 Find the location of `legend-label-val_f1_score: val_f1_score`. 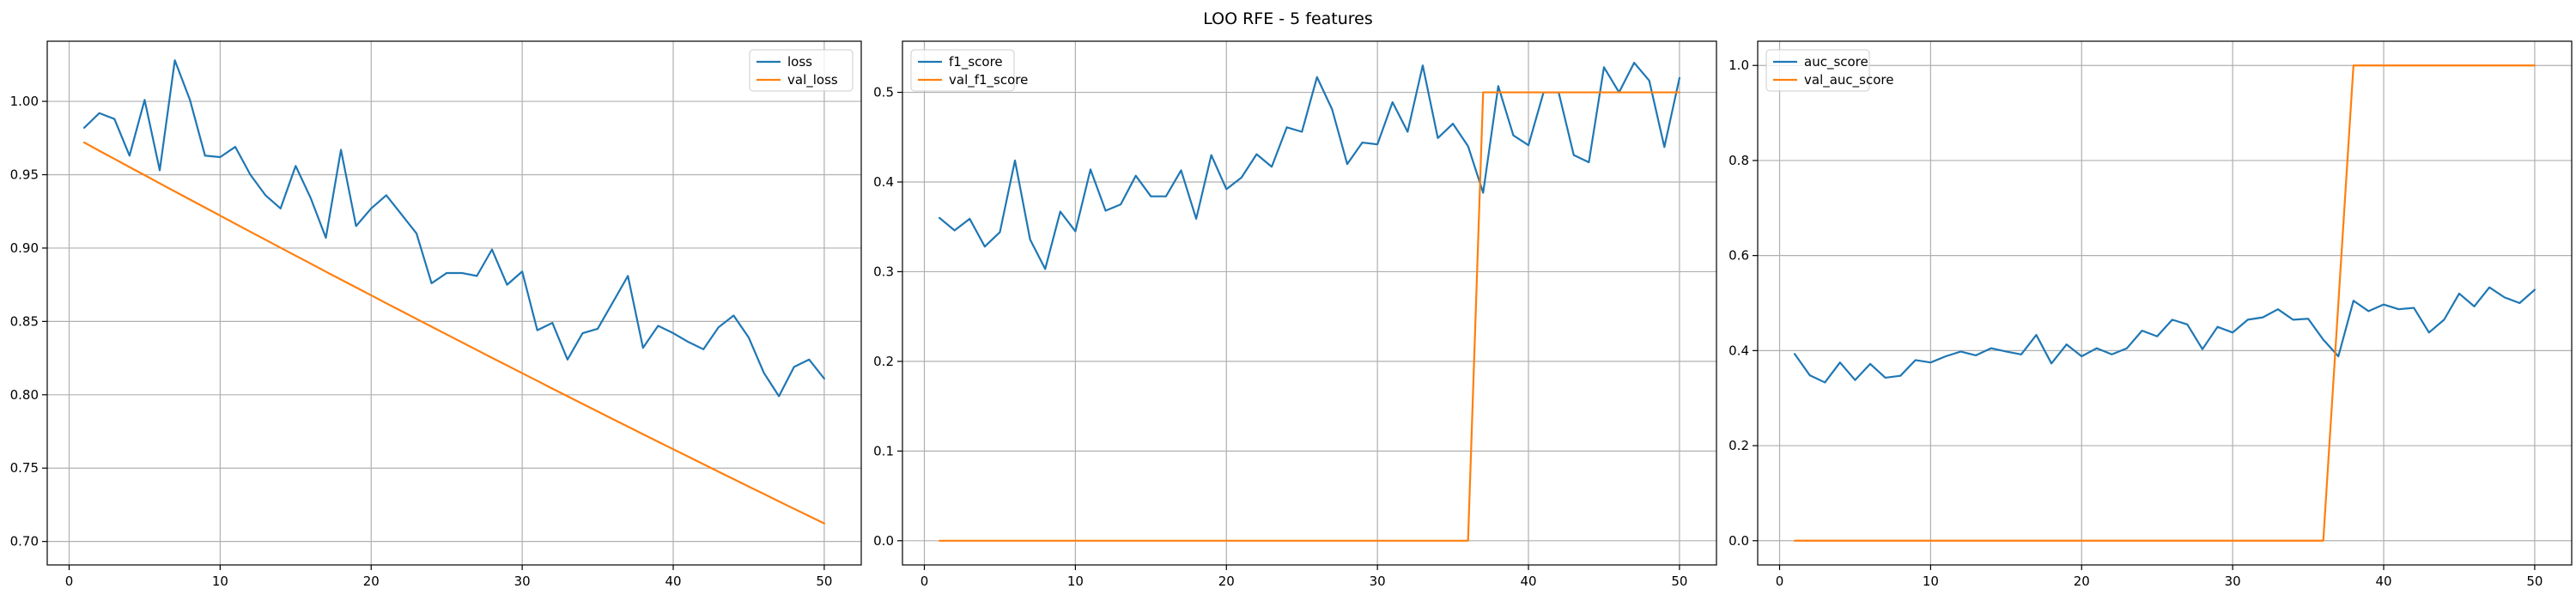

legend-label-val_f1_score: val_f1_score is located at coordinates (988, 80).